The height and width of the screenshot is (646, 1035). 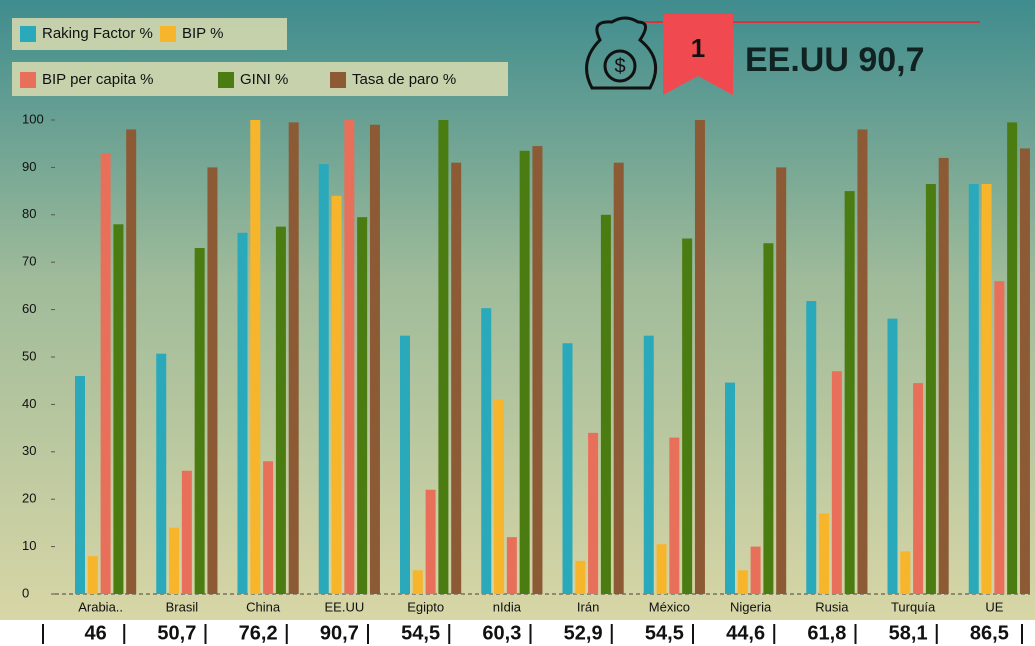 I want to click on x-tick-label: Turquía, so click(x=913, y=606).